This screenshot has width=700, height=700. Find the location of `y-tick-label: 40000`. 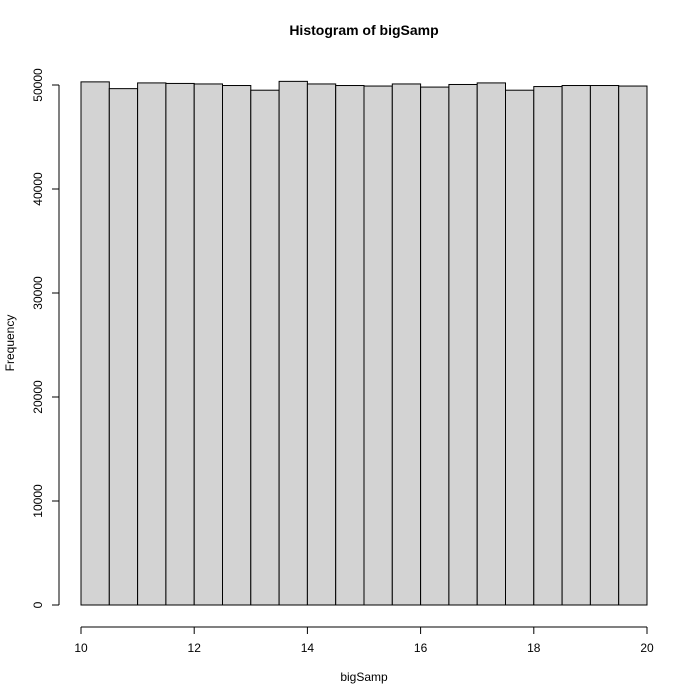

y-tick-label: 40000 is located at coordinates (38, 189).